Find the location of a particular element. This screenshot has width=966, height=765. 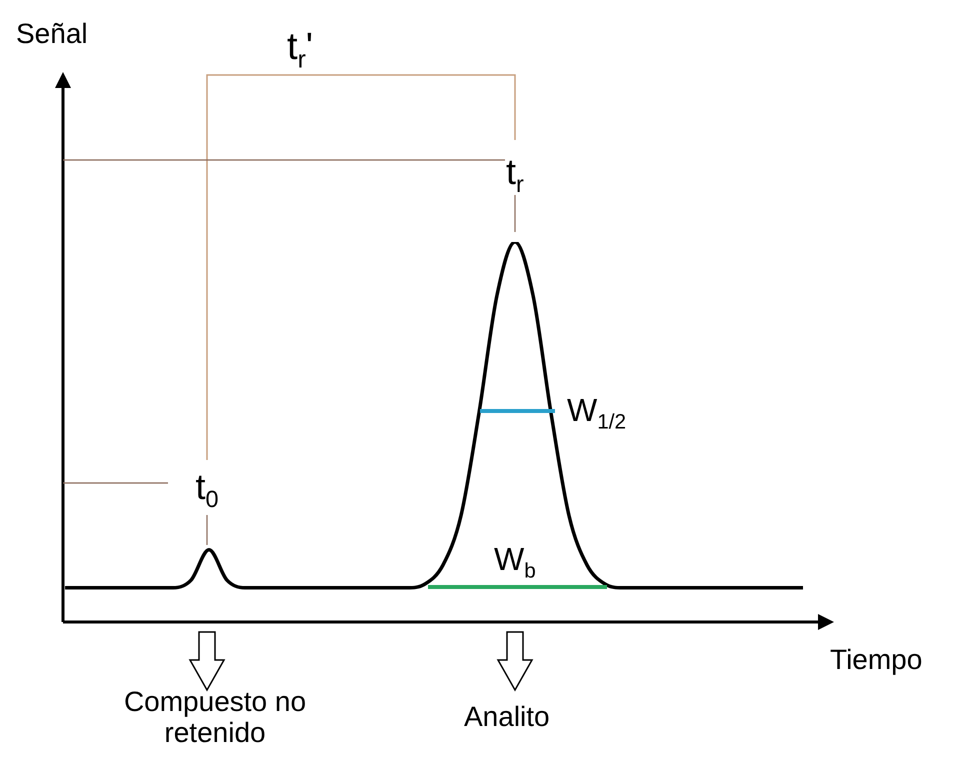

text: t$_{r}$' is located at coordinates (300, 50).